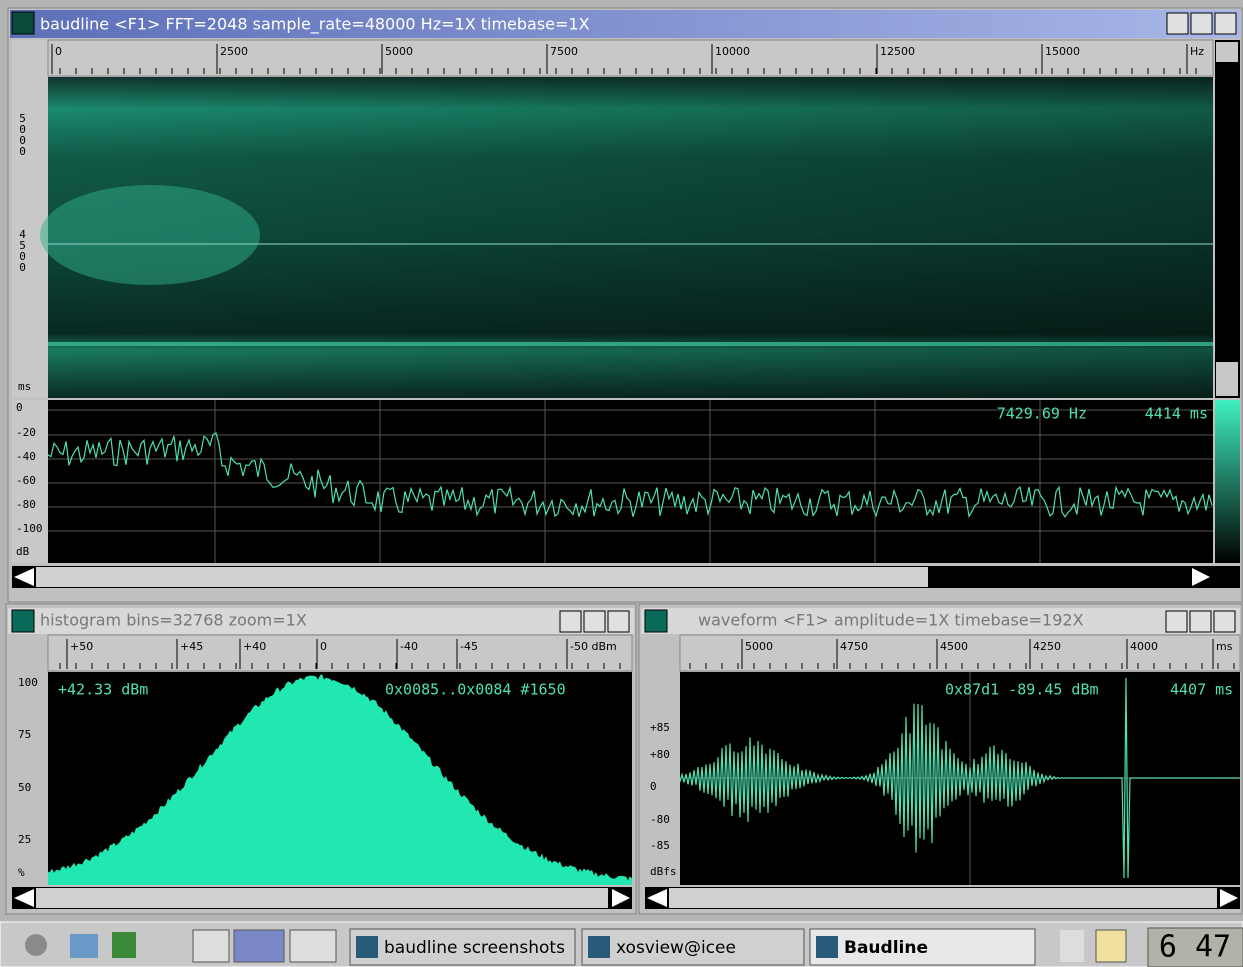 Image resolution: width=1243 pixels, height=967 pixels. I want to click on ruler-label: Hz, so click(1197, 51).